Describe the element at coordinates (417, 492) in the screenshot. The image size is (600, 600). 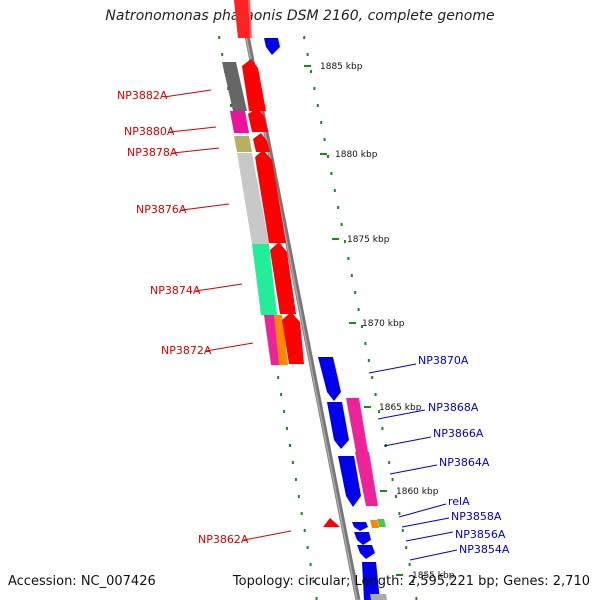
I see `kbp-label: 1860 kbp` at that location.